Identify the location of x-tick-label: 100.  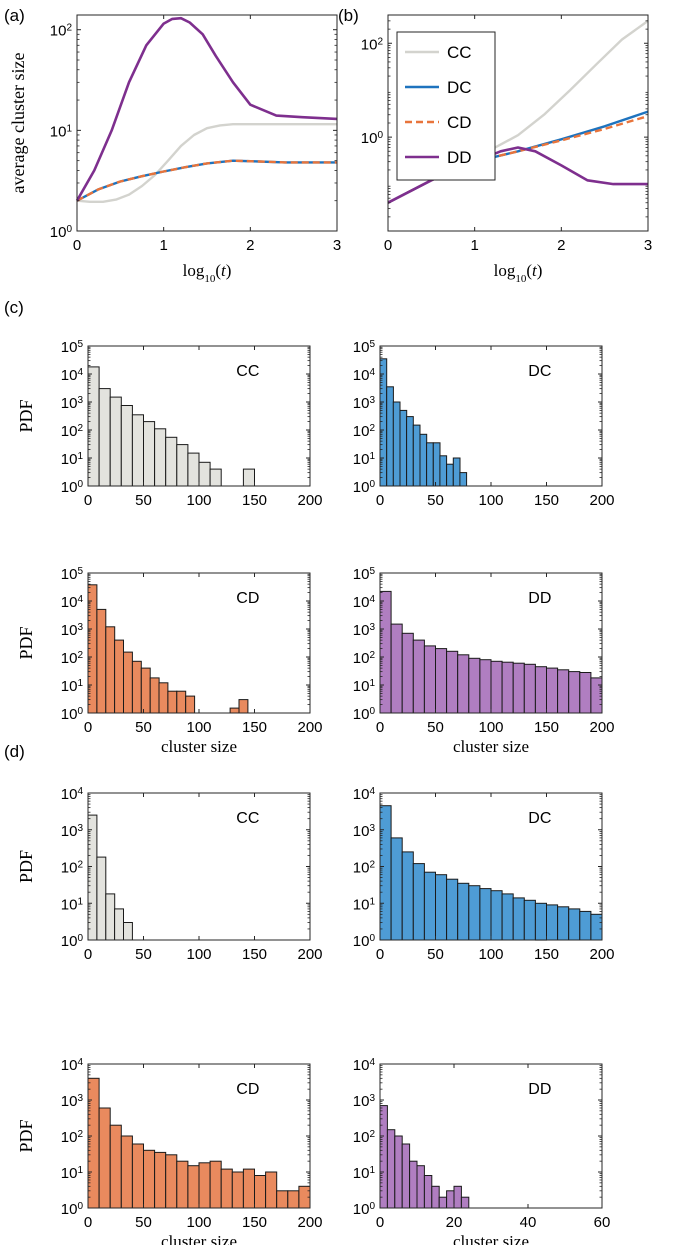
(198, 954).